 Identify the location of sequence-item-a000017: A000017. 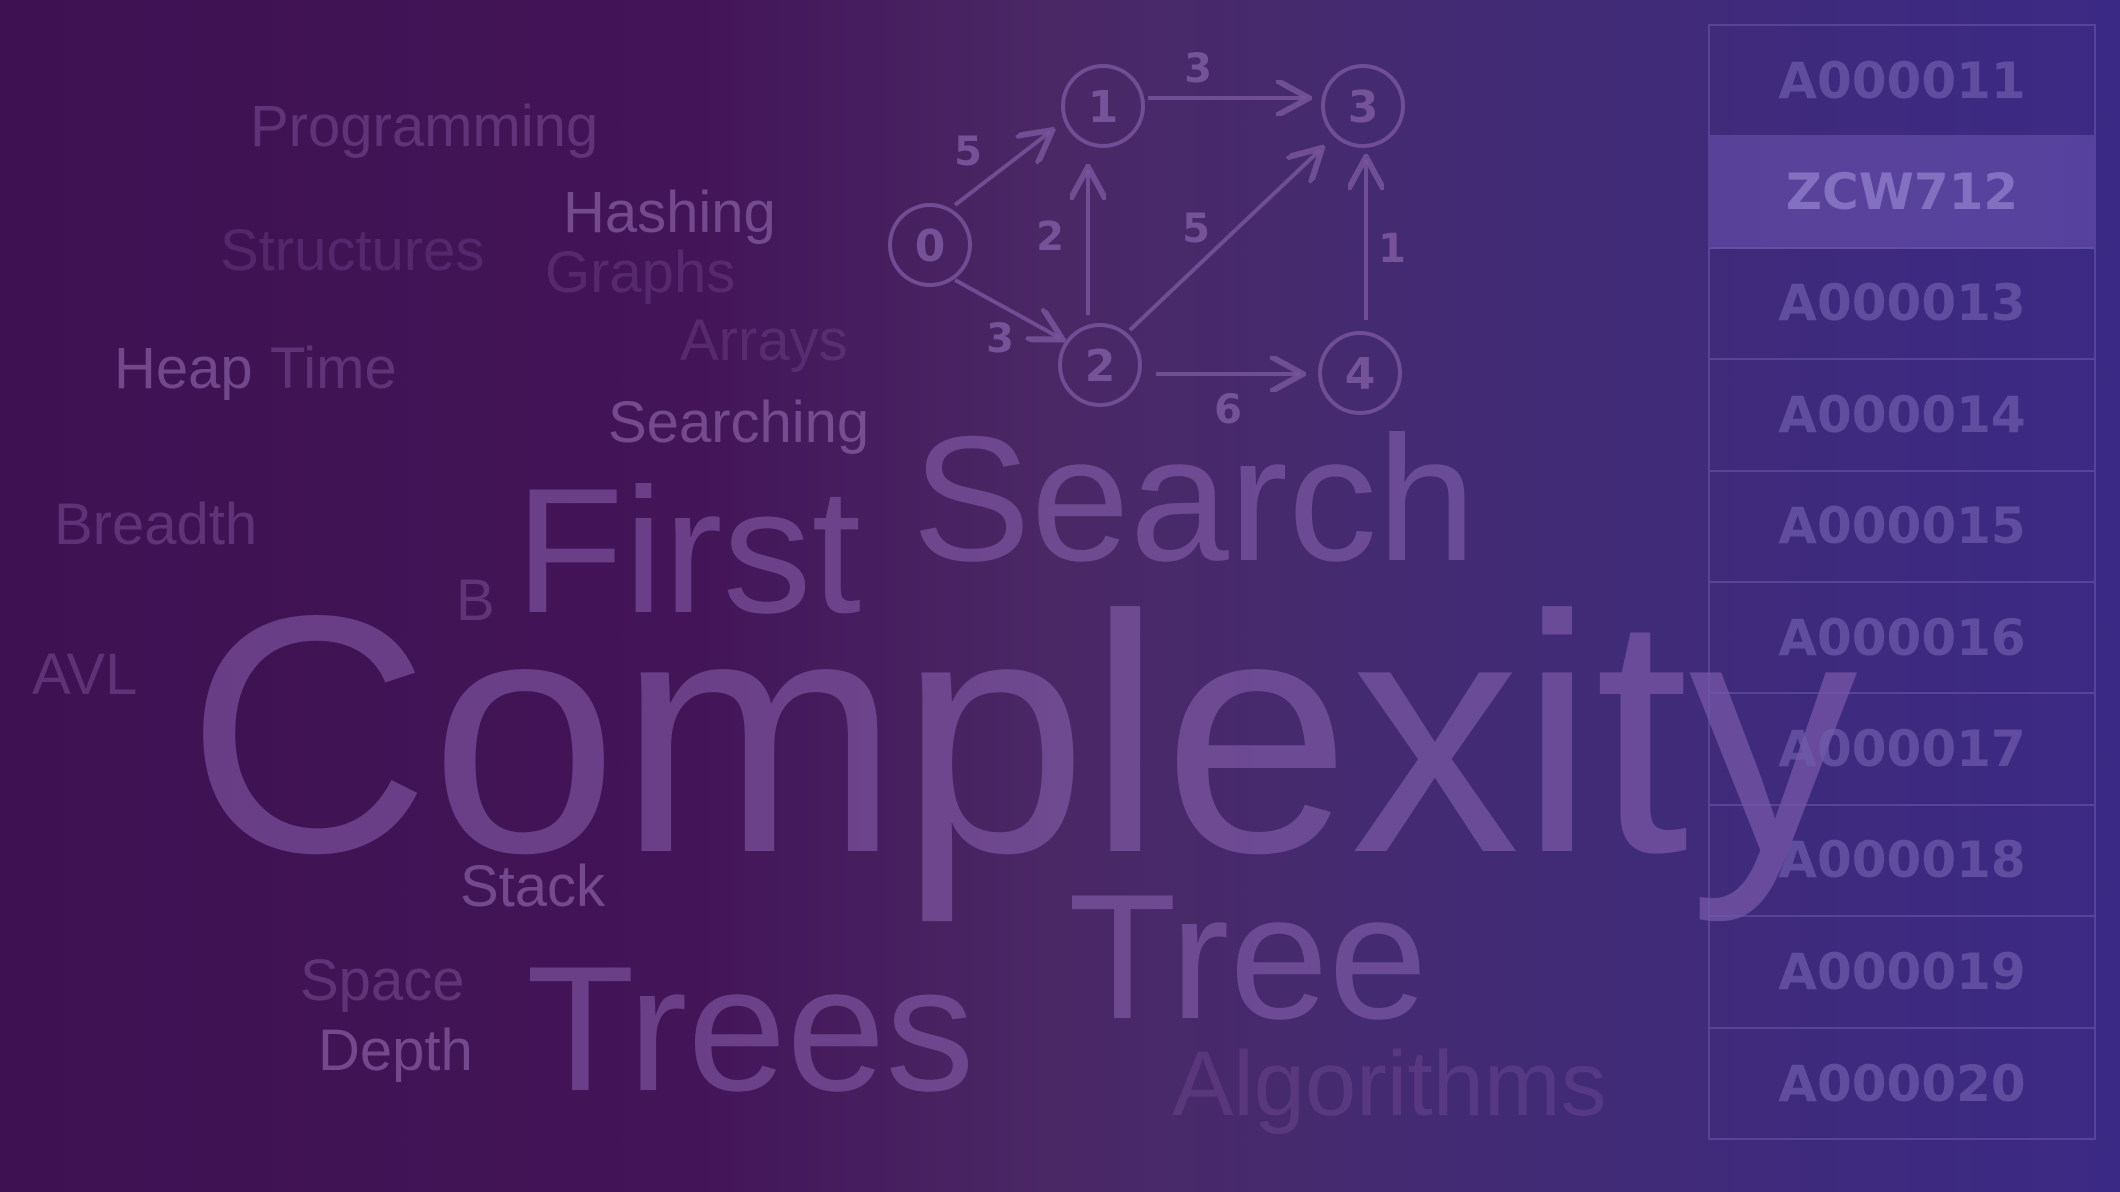
(1902, 750).